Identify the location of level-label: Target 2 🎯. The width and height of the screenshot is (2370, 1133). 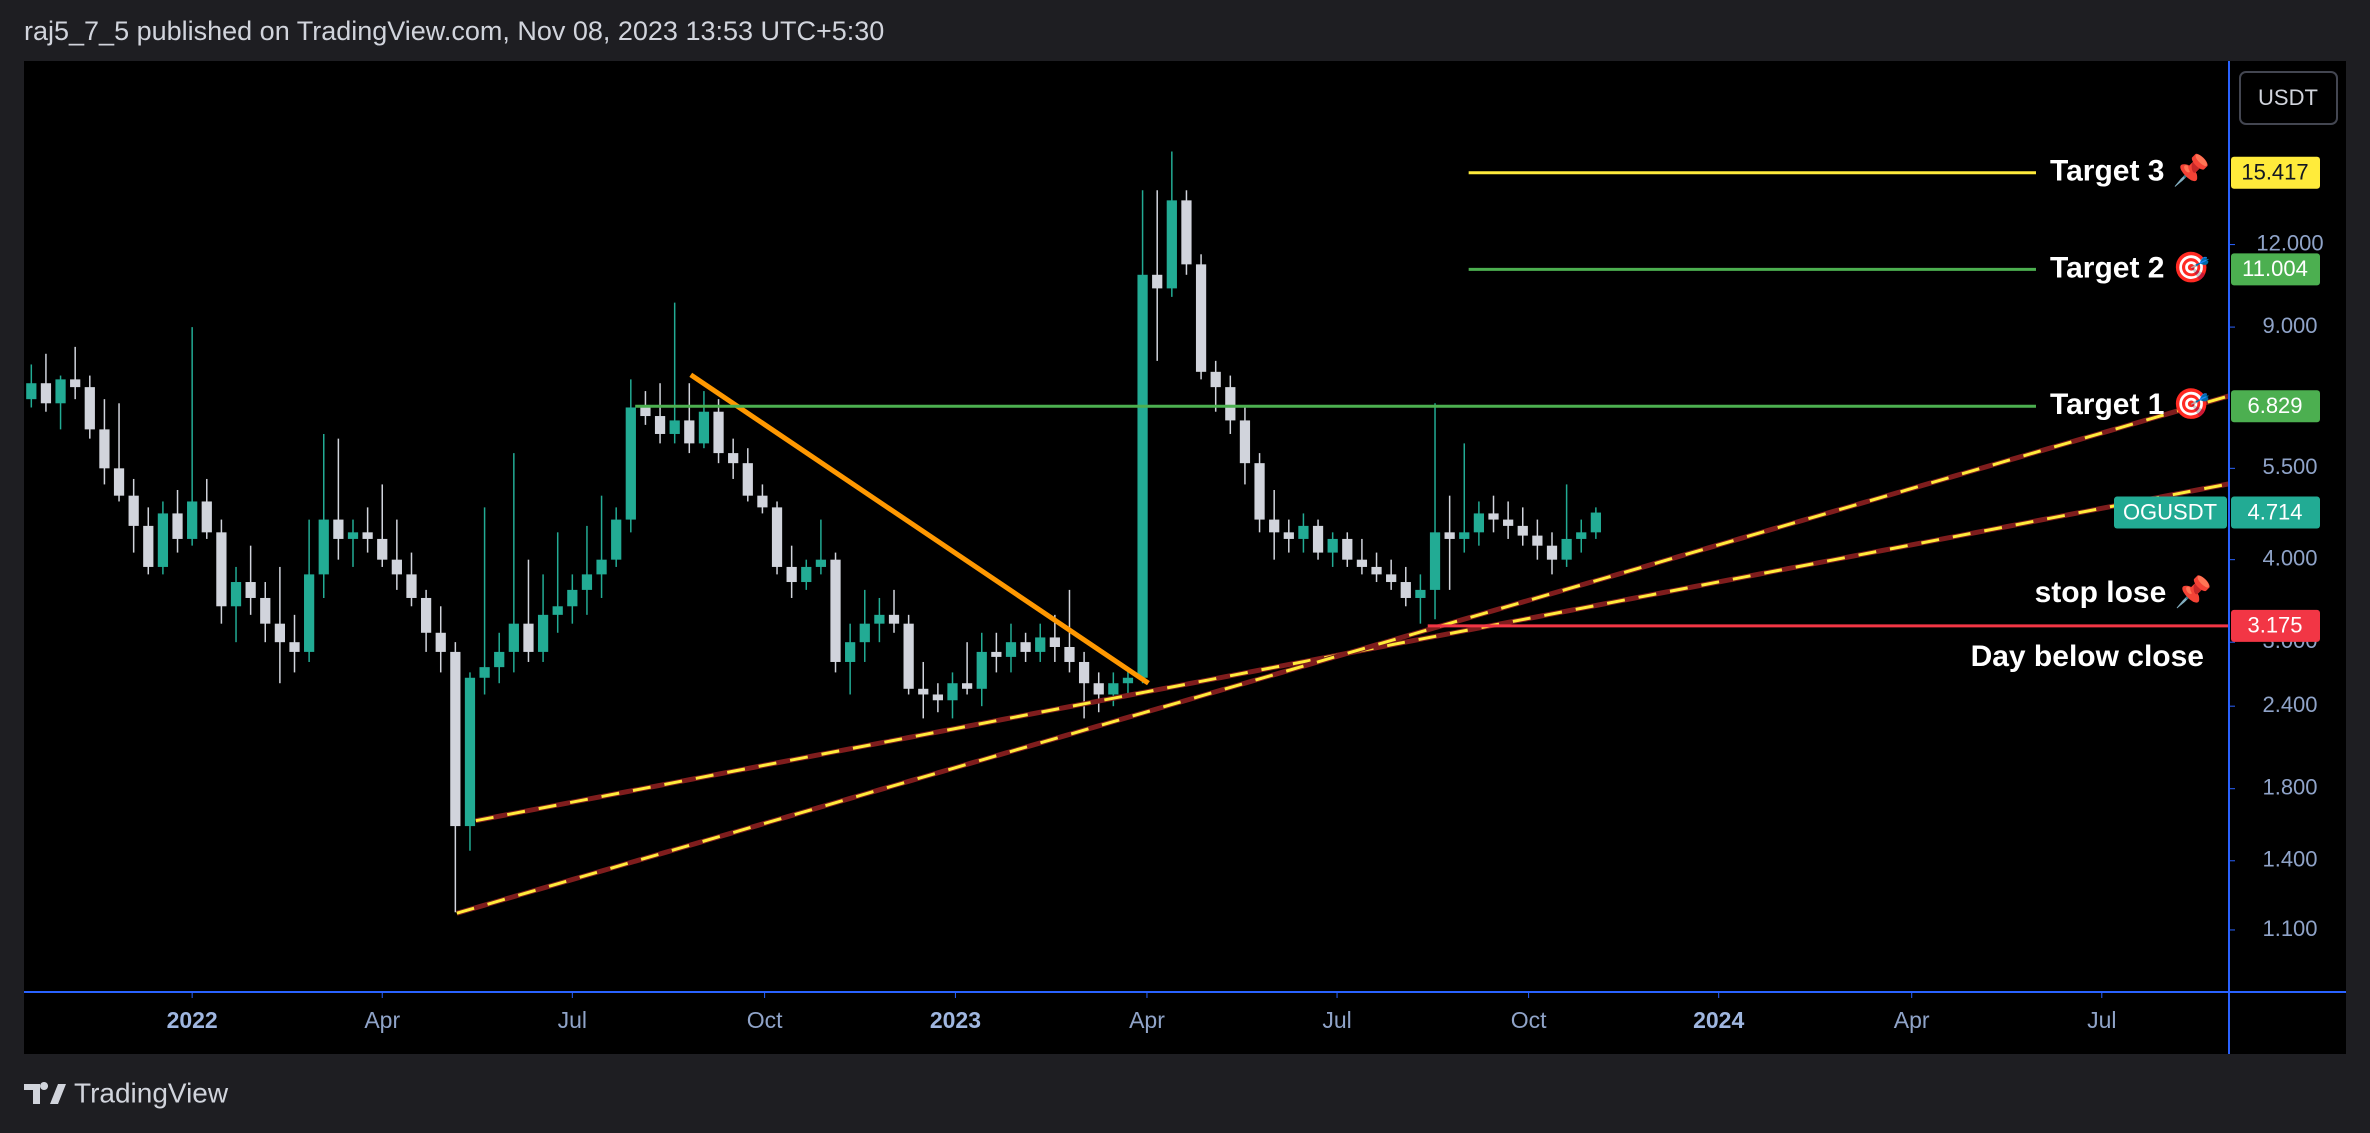
(2130, 267).